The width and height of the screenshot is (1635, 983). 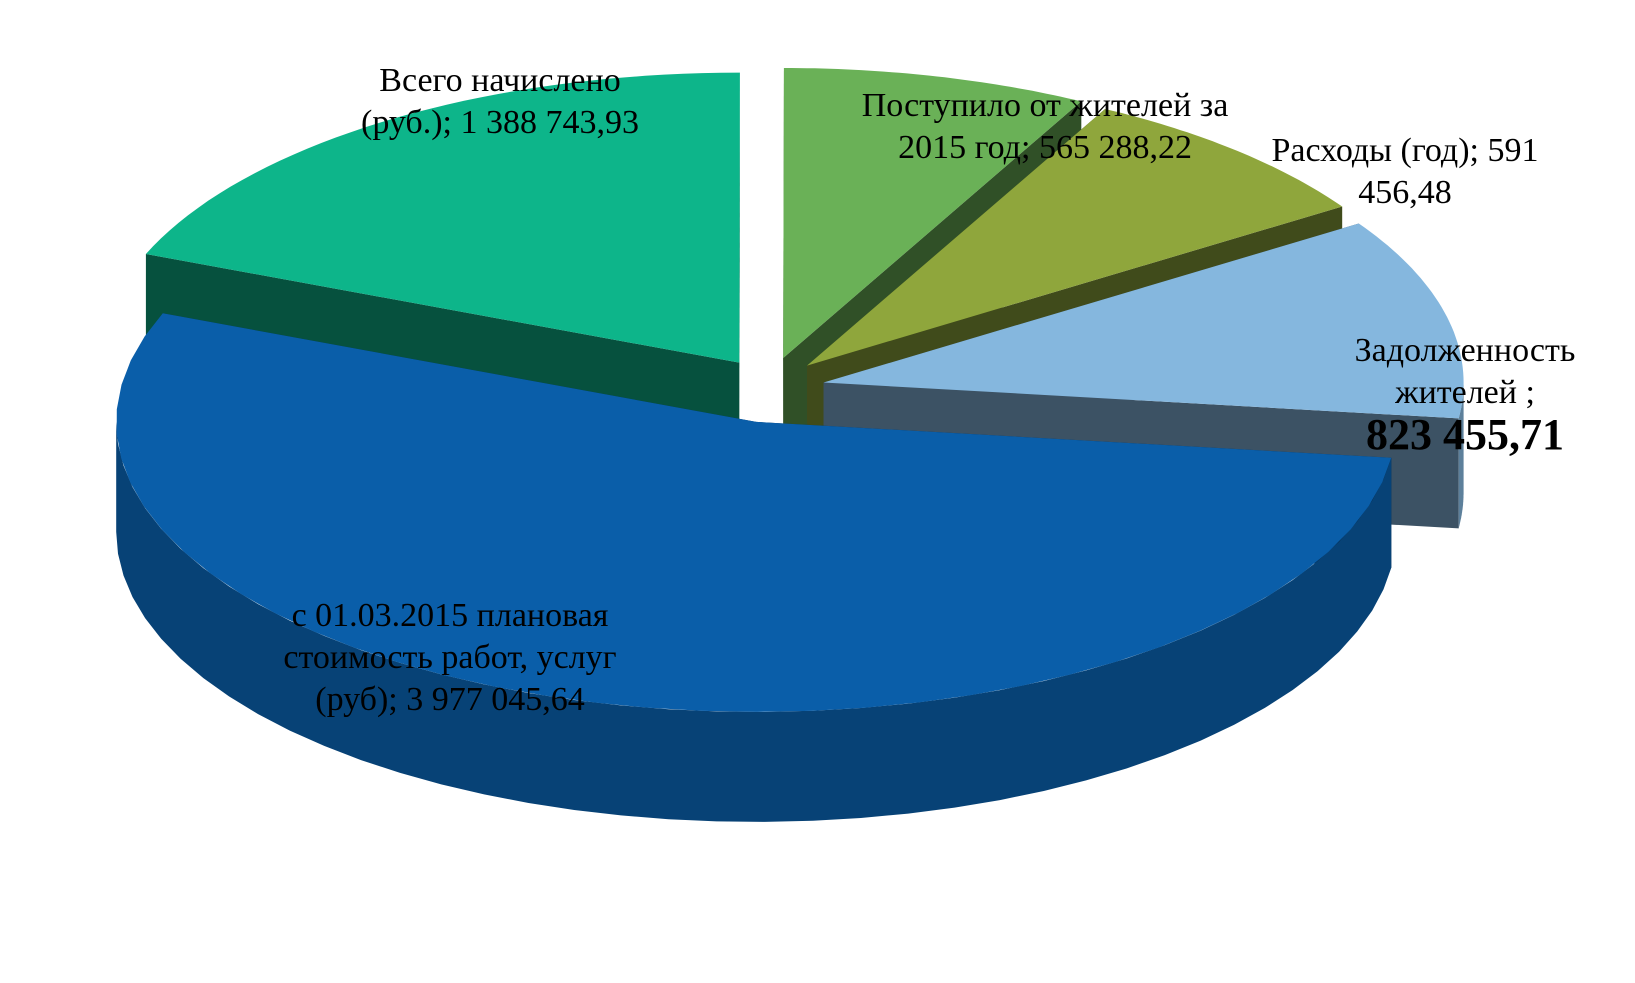 What do you see at coordinates (1375, 150) in the screenshot?
I see `category-label: Расходы (год);` at bounding box center [1375, 150].